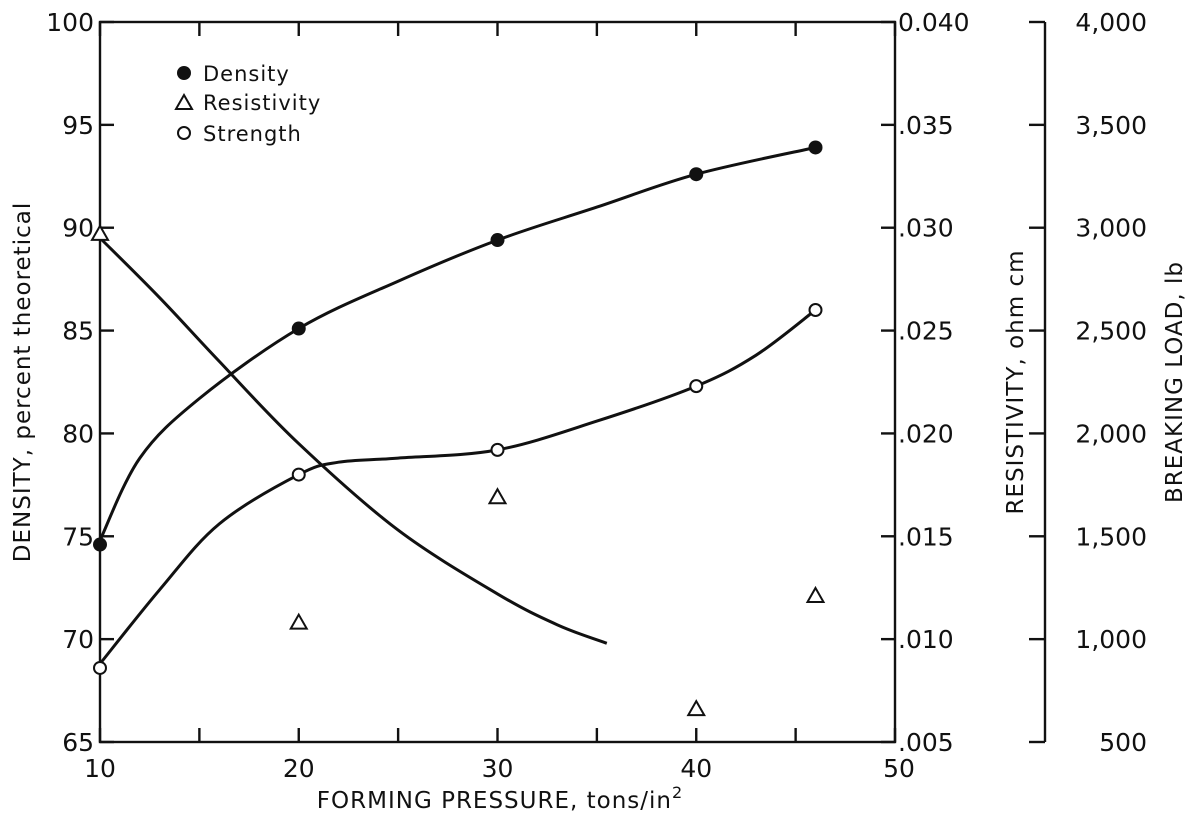 The height and width of the screenshot is (818, 1204). Describe the element at coordinates (78, 742) in the screenshot. I see `left-y-tick-label: 65` at that location.